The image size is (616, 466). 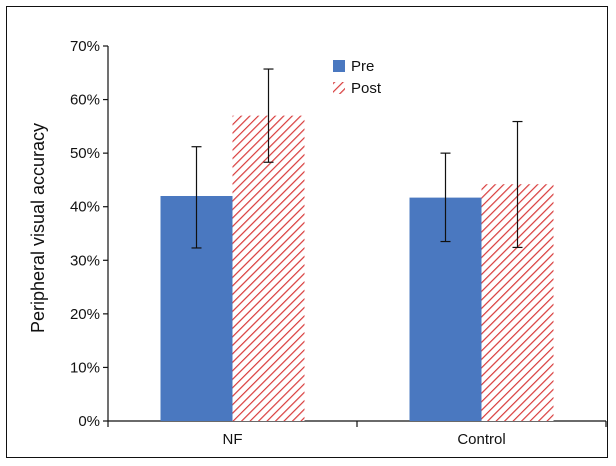 I want to click on y-axis-title: Peripheral visual accuracy, so click(x=38, y=228).